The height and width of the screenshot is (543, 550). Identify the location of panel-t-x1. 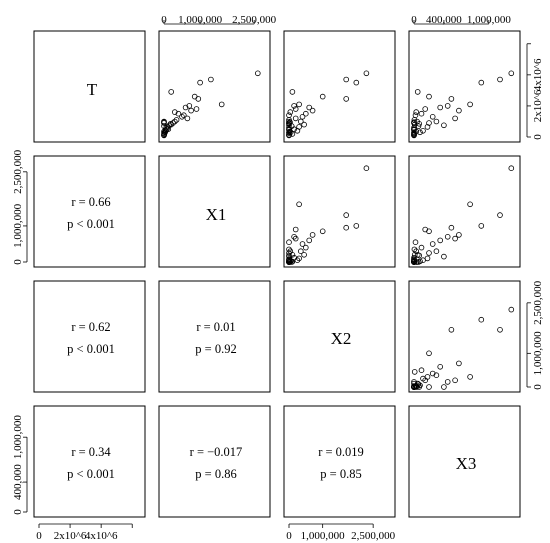
(214, 86).